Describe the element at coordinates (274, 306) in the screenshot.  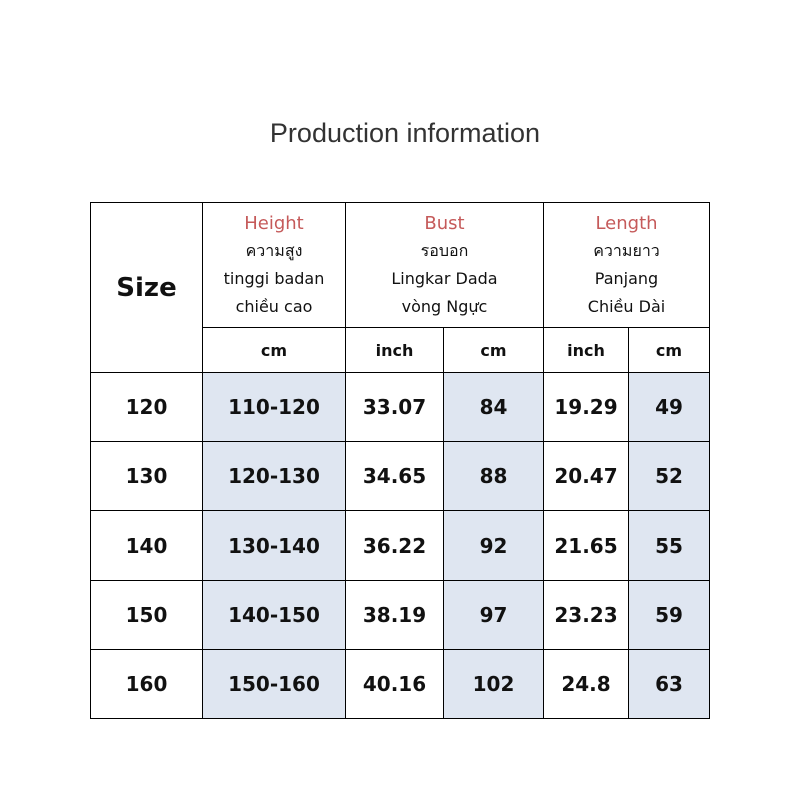
I see `group-label: chiều cao` at that location.